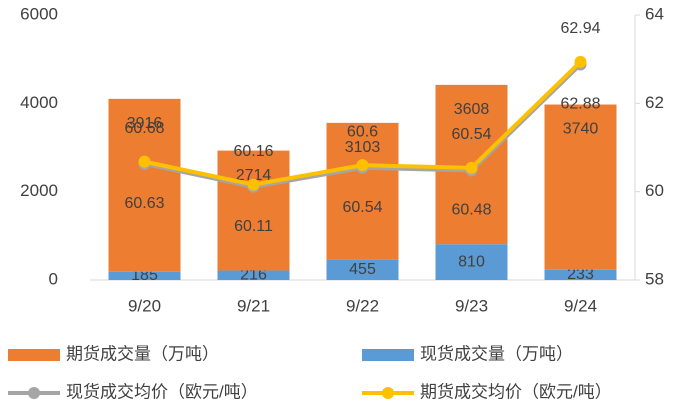 Image resolution: width=682 pixels, height=412 pixels. What do you see at coordinates (516, 391) in the screenshot?
I see `legend-label: 期货成交均价（欧元/吨）` at bounding box center [516, 391].